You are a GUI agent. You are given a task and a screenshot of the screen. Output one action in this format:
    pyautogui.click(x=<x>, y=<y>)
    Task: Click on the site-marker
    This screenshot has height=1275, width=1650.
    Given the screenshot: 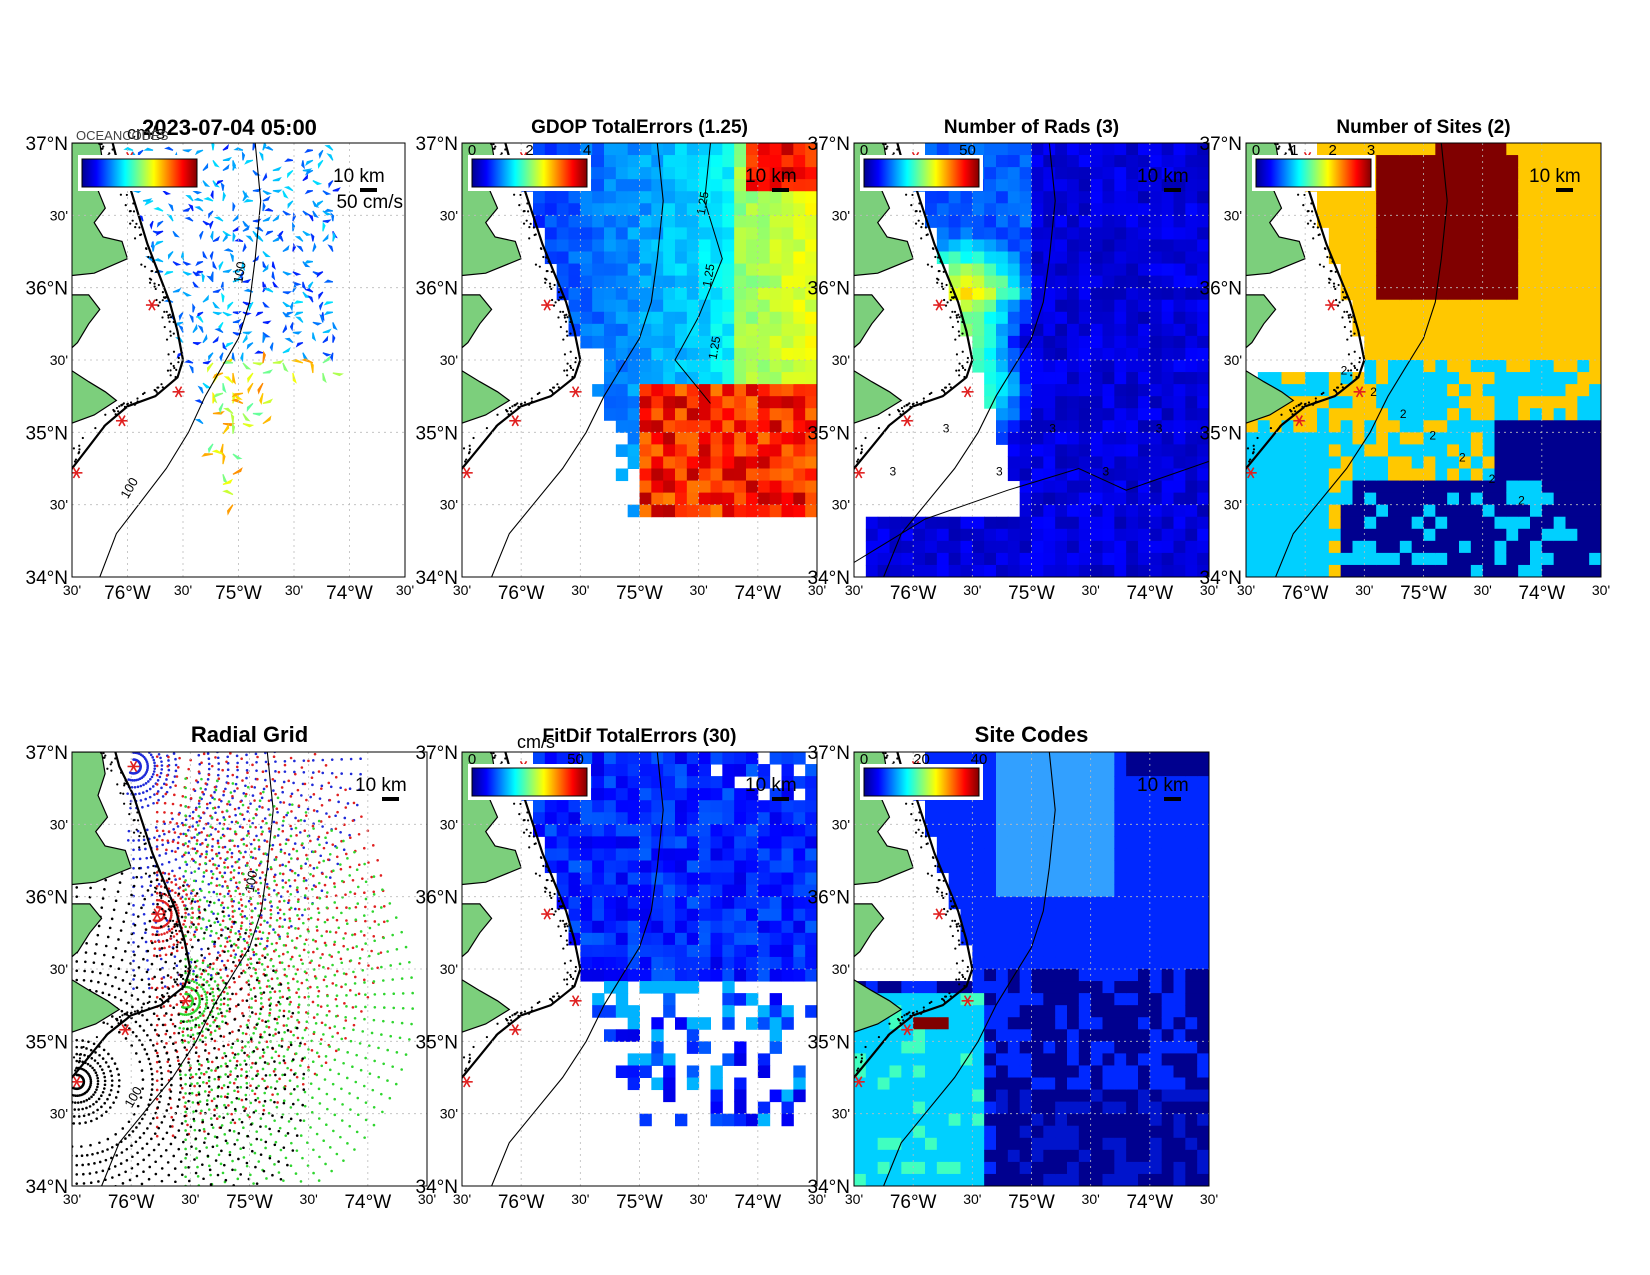 What is the action you would take?
    pyautogui.click(x=967, y=392)
    